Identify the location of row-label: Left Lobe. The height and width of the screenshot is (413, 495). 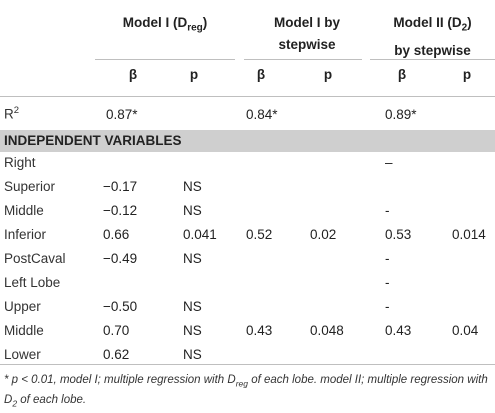
(32, 282).